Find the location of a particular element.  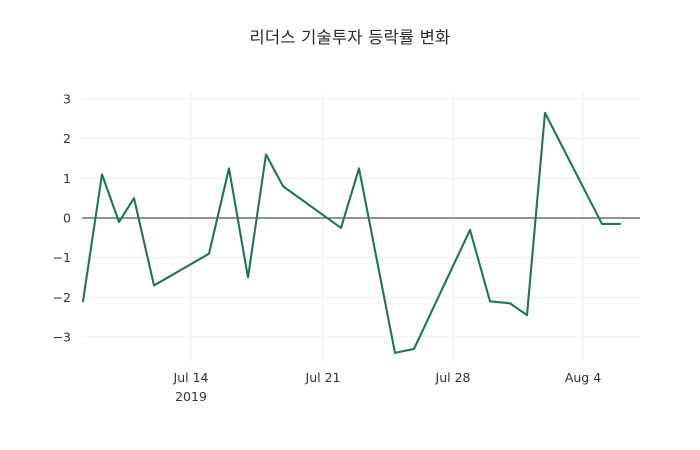

y-tick-label: −2 is located at coordinates (62, 297).